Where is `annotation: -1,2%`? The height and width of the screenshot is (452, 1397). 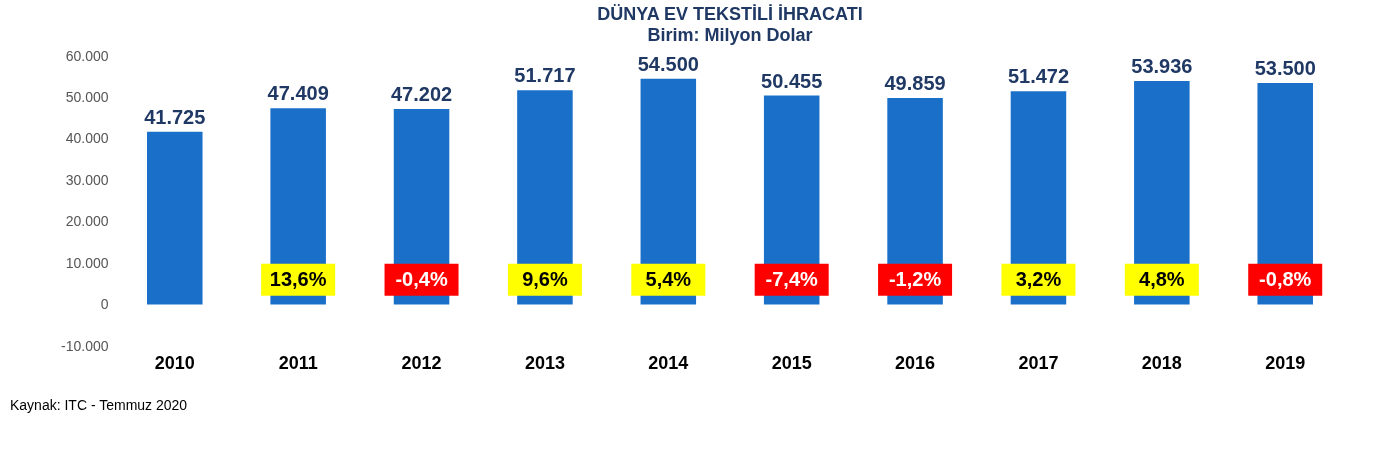
annotation: -1,2% is located at coordinates (915, 278).